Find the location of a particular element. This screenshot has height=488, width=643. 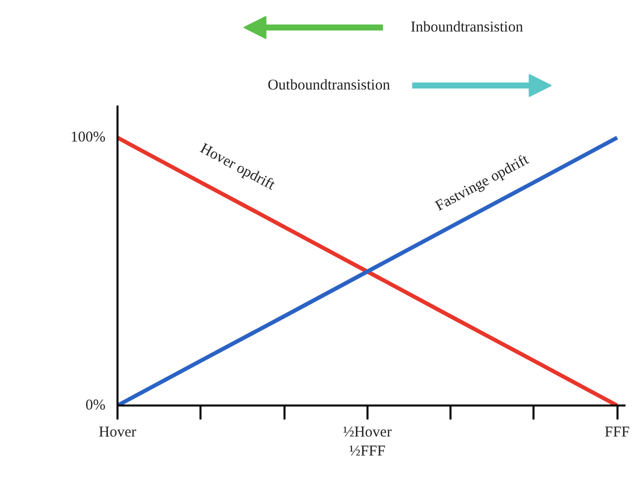

text: Outboundtransistion is located at coordinates (329, 86).